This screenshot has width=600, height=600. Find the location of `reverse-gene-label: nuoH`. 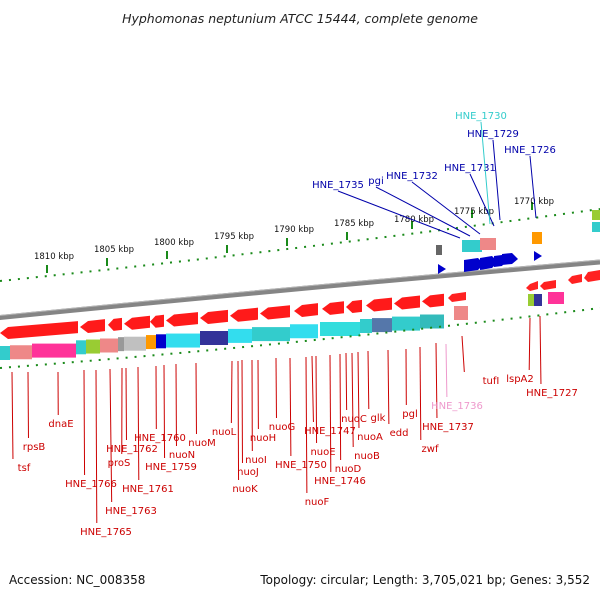

reverse-gene-label: nuoH is located at coordinates (263, 438).